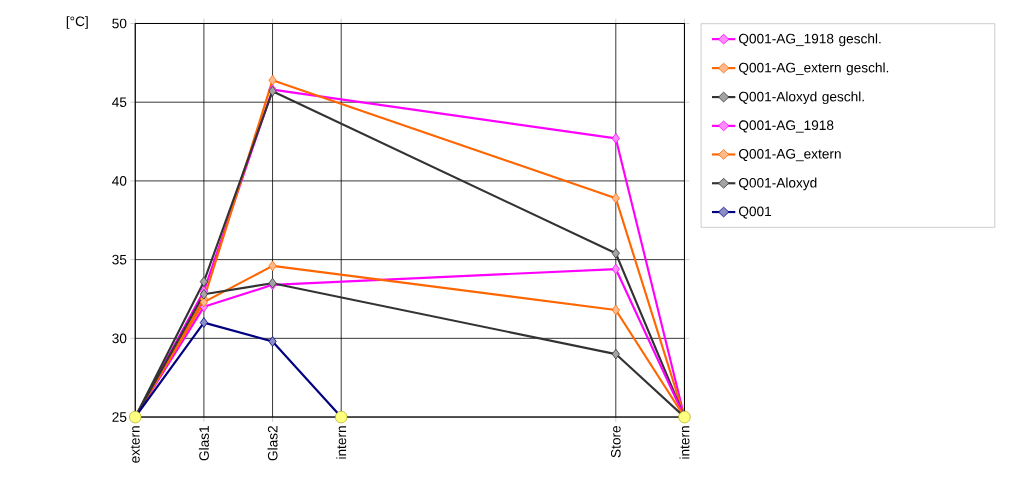 This screenshot has width=1032, height=495. Describe the element at coordinates (755, 212) in the screenshot. I see `legend-label: Q001` at that location.